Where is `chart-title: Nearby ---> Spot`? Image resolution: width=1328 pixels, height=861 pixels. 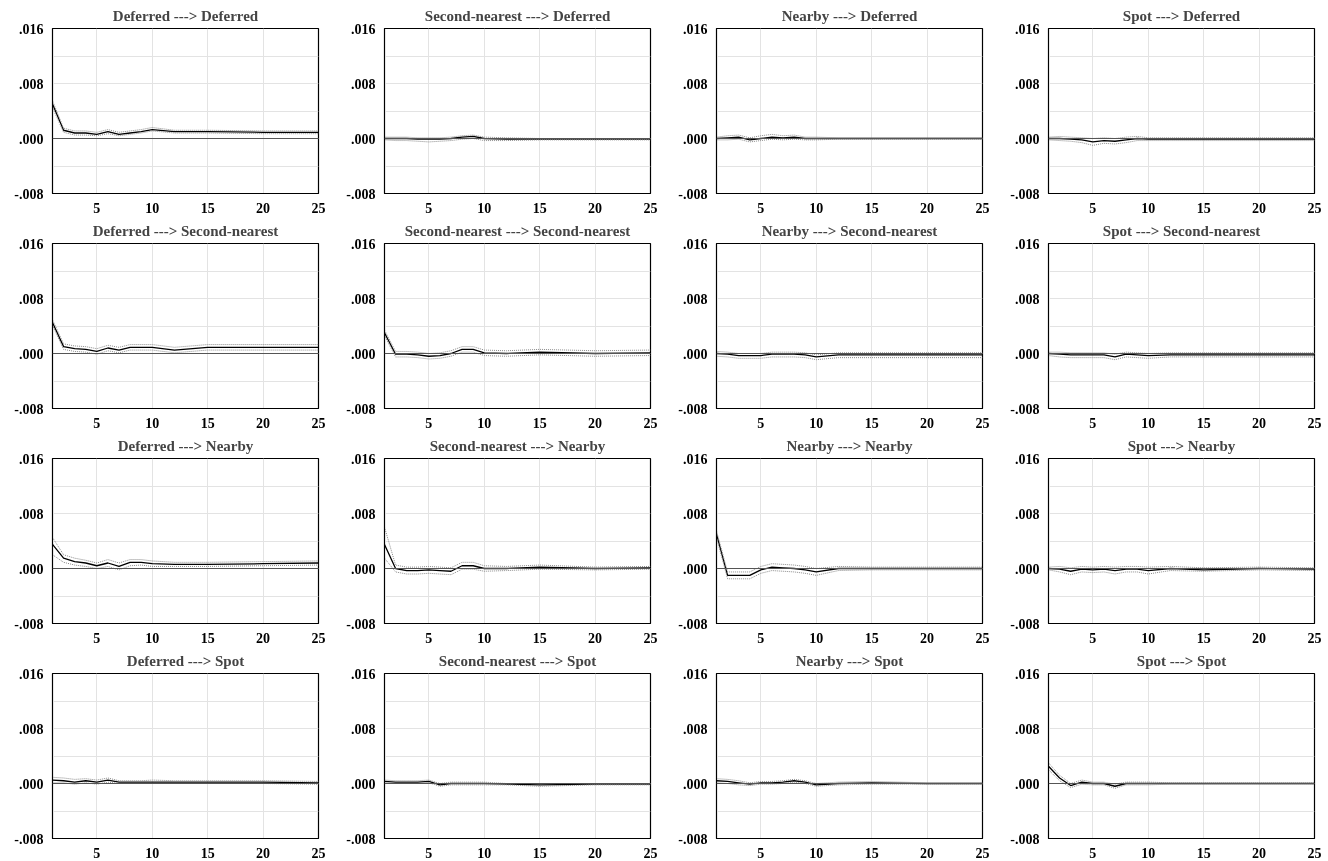
chart-title: Nearby ---> Spot is located at coordinates (849, 660).